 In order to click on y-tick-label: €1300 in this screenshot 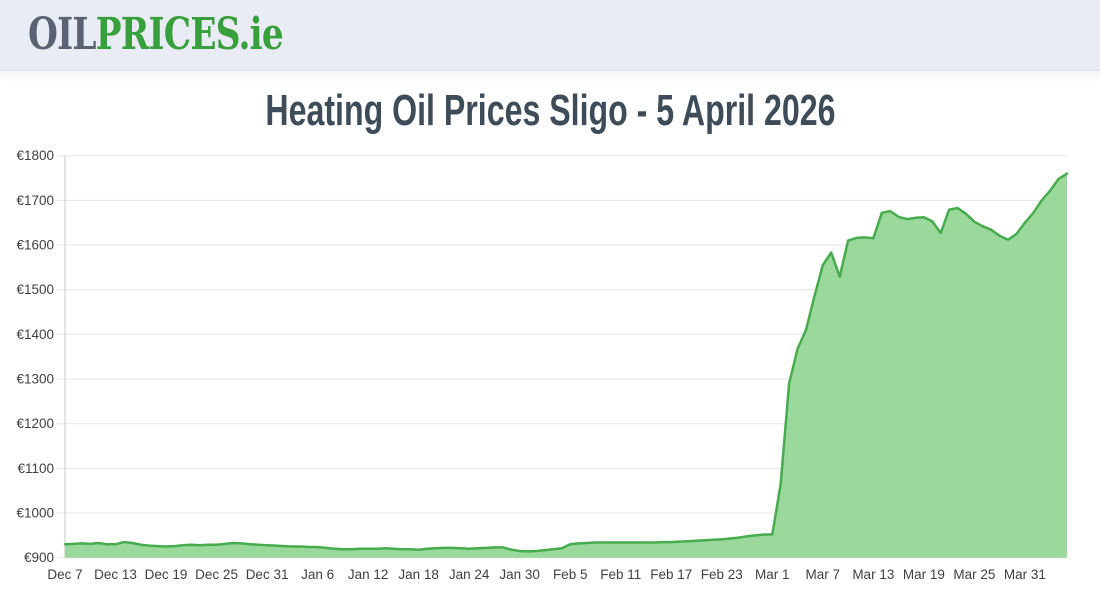, I will do `click(35, 379)`.